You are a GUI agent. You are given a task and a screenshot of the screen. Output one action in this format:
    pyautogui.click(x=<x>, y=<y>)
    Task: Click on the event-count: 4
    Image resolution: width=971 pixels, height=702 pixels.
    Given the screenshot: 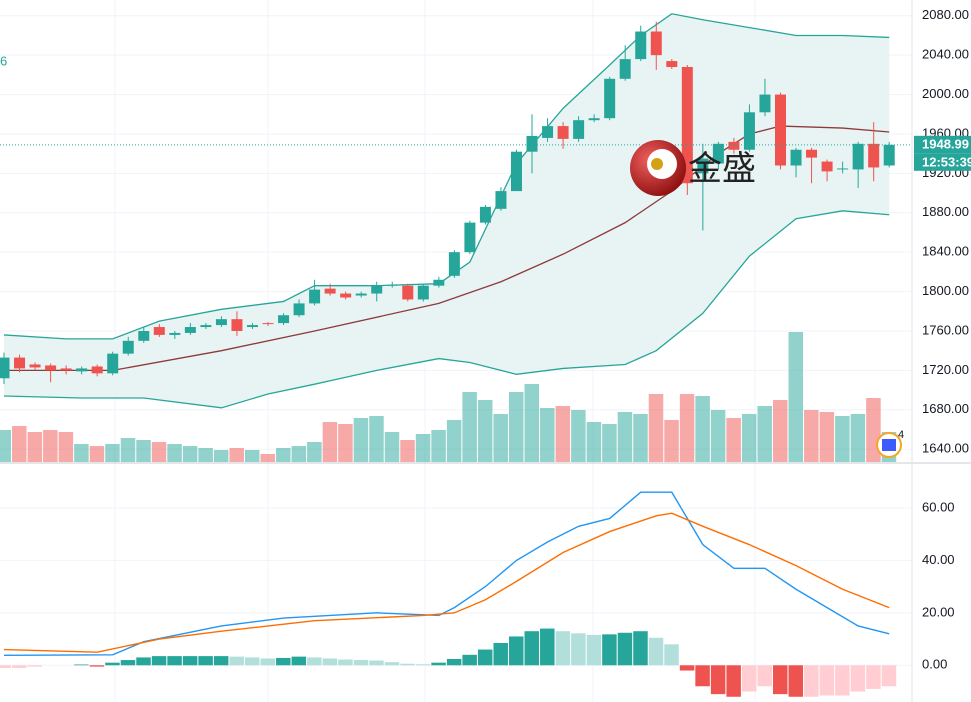 What is the action you would take?
    pyautogui.click(x=901, y=435)
    